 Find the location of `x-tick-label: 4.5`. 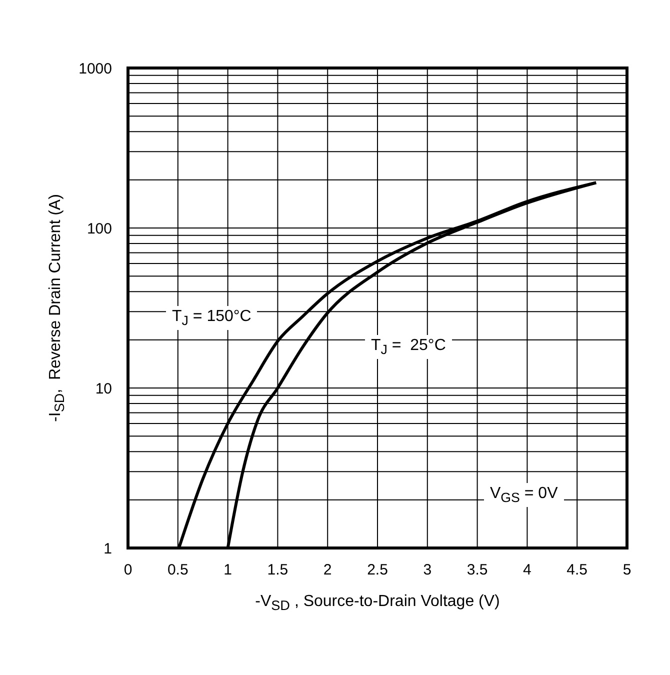

x-tick-label: 4.5 is located at coordinates (577, 570).